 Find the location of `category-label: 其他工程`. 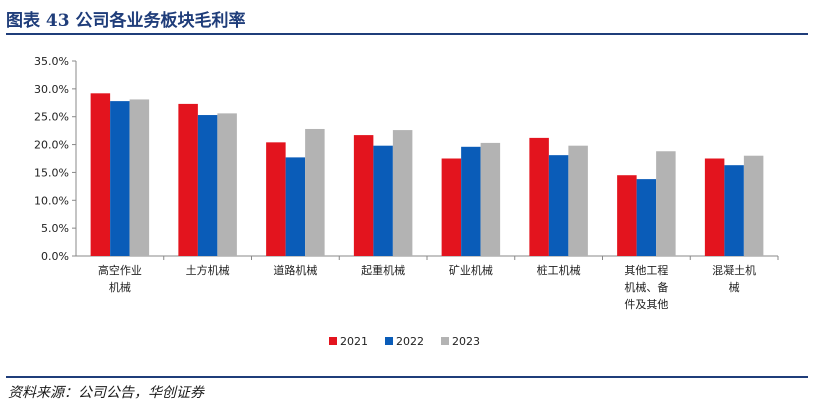

category-label: 其他工程 is located at coordinates (646, 270).